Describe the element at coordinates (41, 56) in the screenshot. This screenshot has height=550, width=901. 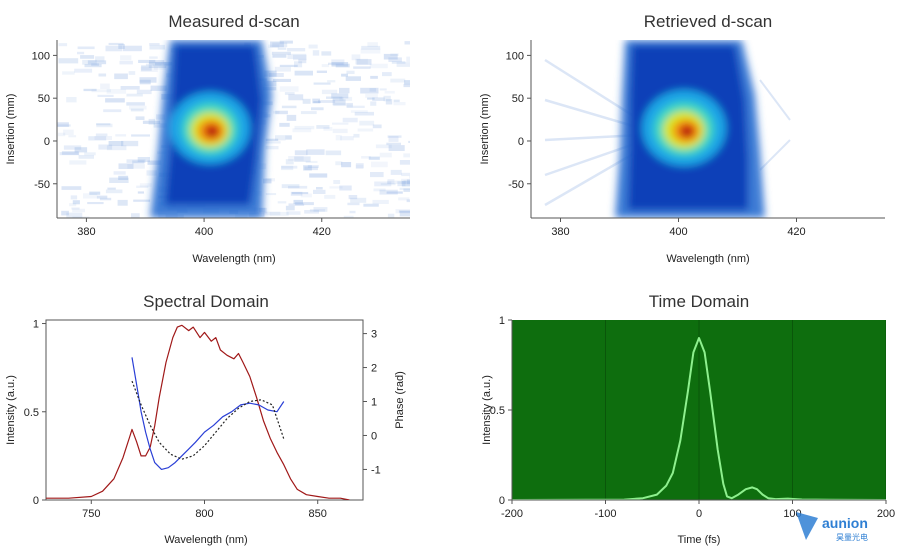
I see `measured-y-tick-label: 100` at that location.